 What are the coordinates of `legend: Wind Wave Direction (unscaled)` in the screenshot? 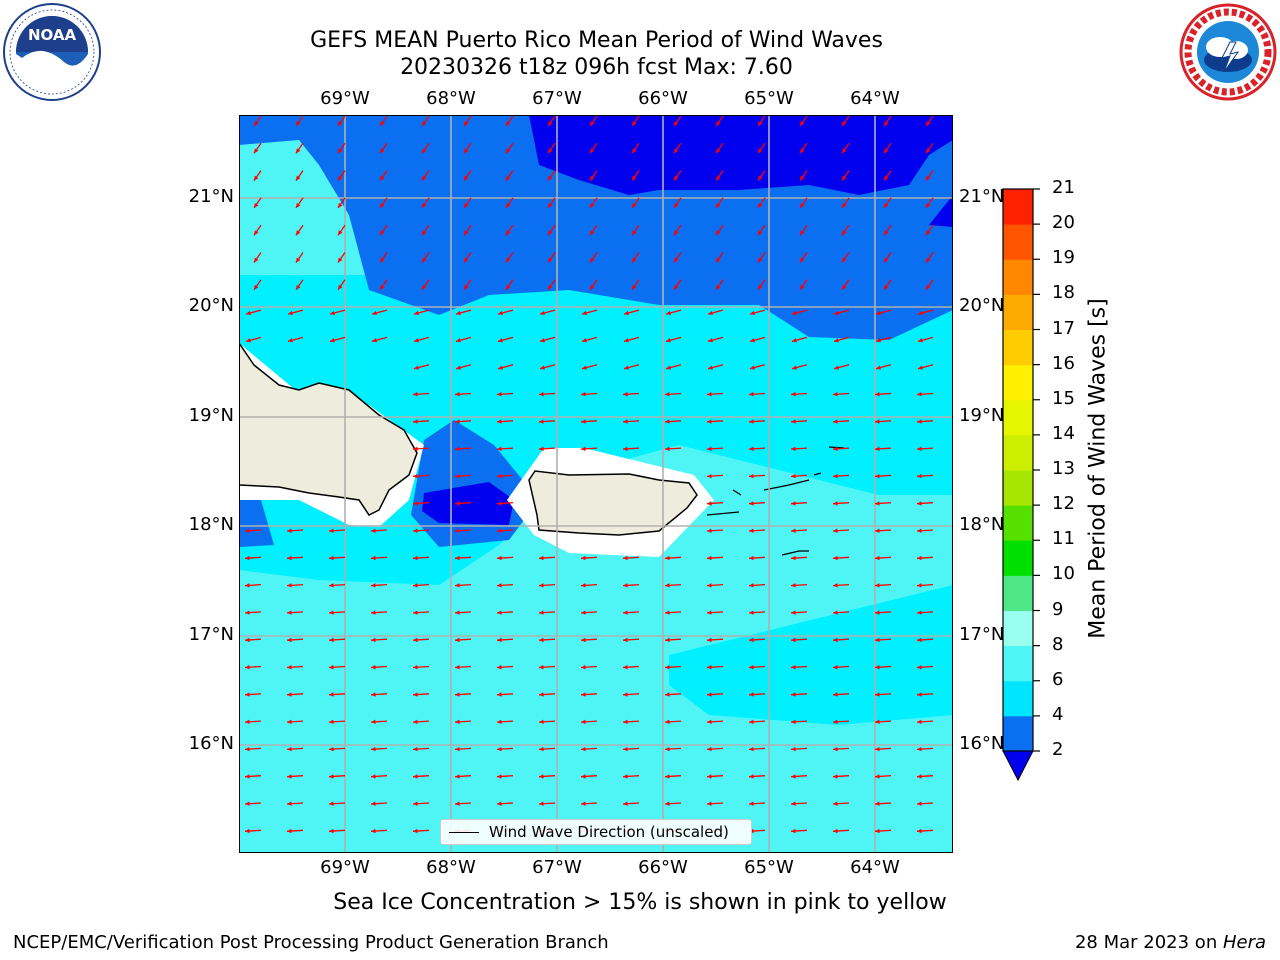 It's located at (596, 832).